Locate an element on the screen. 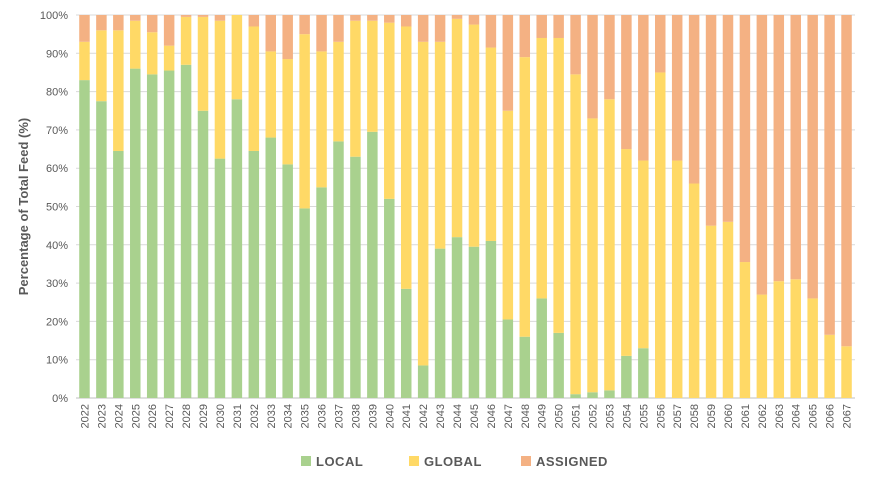  y-tick-label: 80% is located at coordinates (57, 93).